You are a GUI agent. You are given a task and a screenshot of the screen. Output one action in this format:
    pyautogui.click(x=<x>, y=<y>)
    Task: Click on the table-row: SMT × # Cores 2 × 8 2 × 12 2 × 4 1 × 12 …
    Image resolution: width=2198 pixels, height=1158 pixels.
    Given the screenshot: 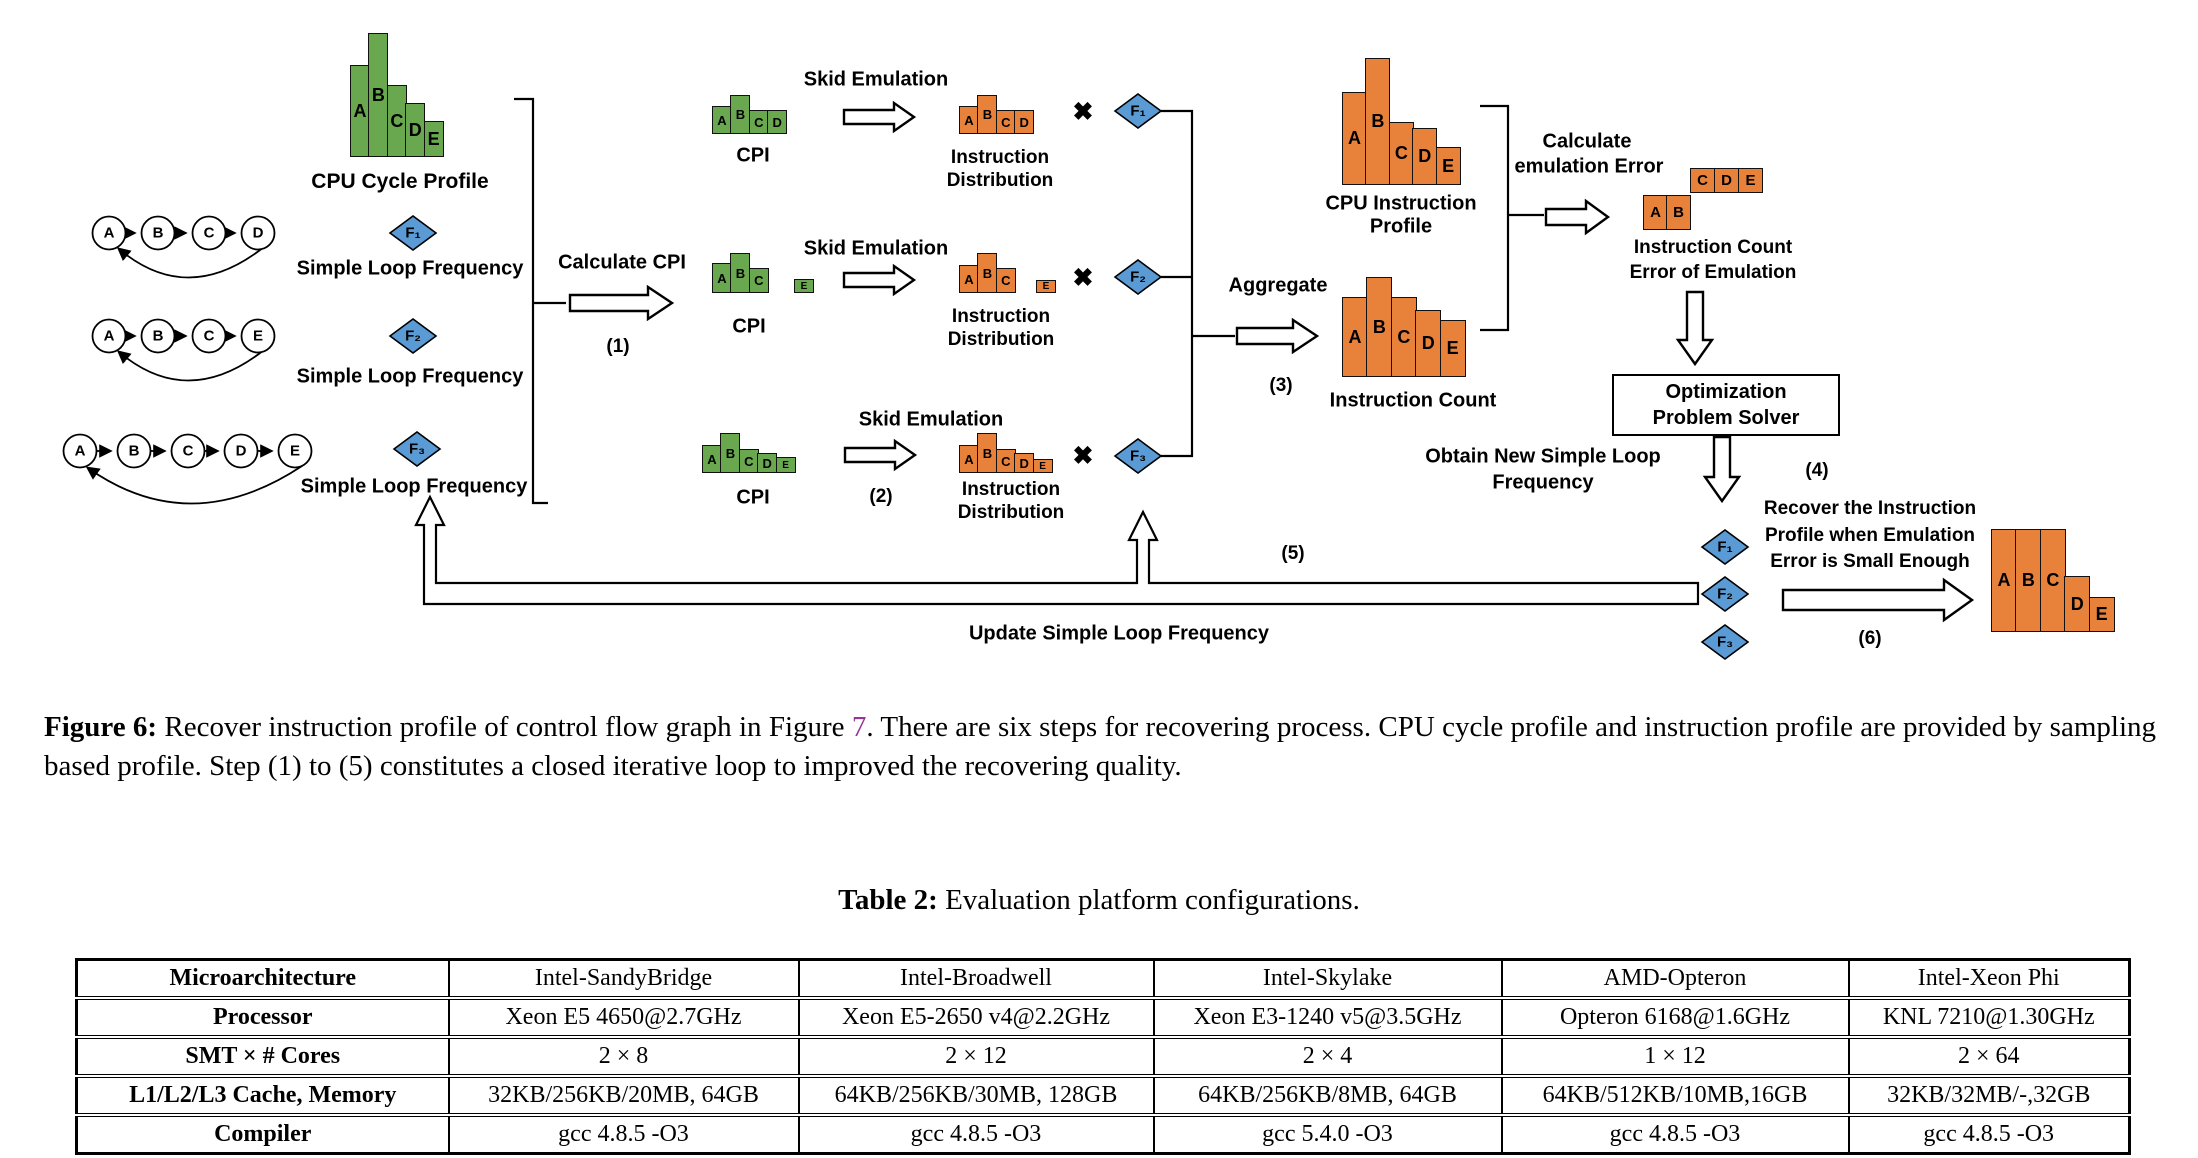 What is the action you would take?
    pyautogui.click(x=1103, y=1057)
    